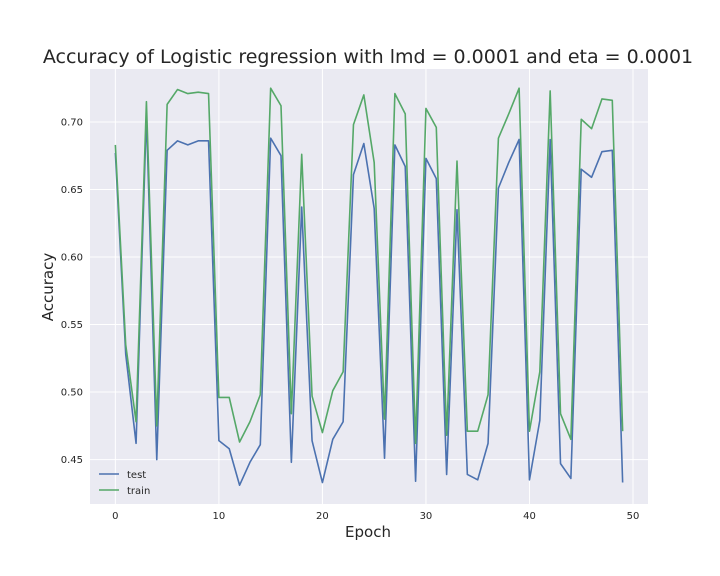  Describe the element at coordinates (115, 516) in the screenshot. I see `x-tick-label: 0` at that location.